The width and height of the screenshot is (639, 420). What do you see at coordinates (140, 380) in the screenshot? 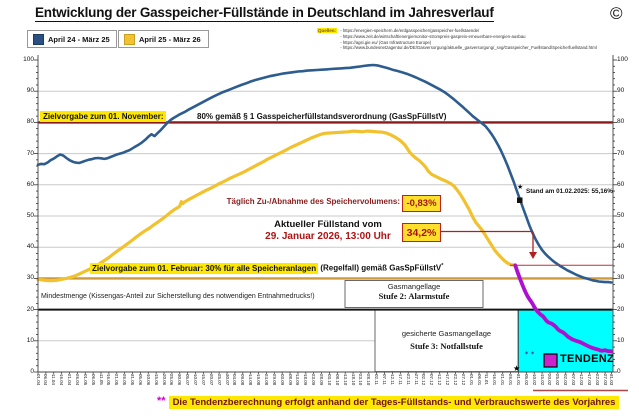
I see `x-axis-label: 05.06` at bounding box center [140, 380].